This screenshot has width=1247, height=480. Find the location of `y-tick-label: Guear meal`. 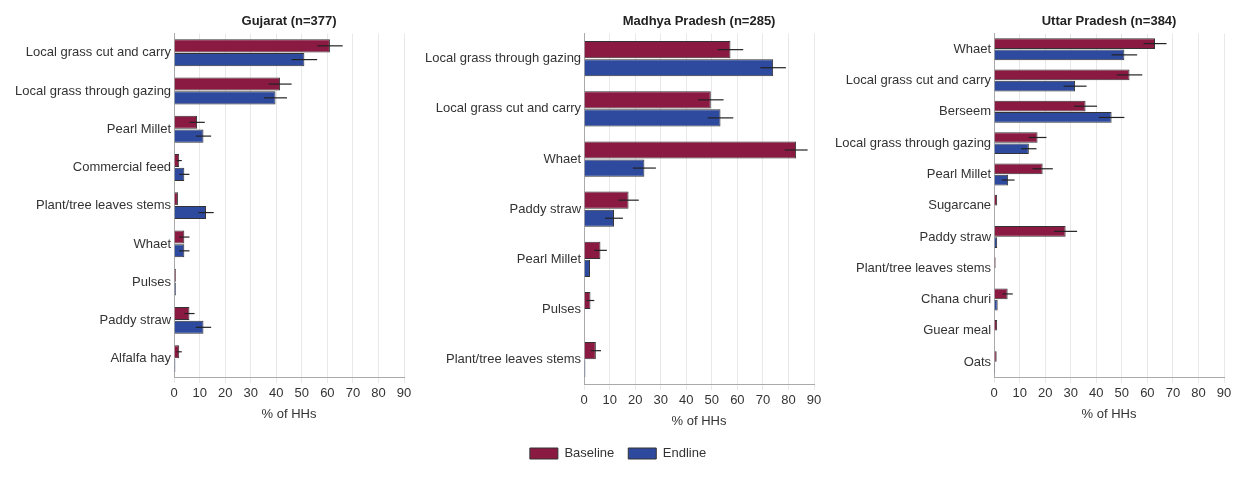

y-tick-label: Guear meal is located at coordinates (957, 330).